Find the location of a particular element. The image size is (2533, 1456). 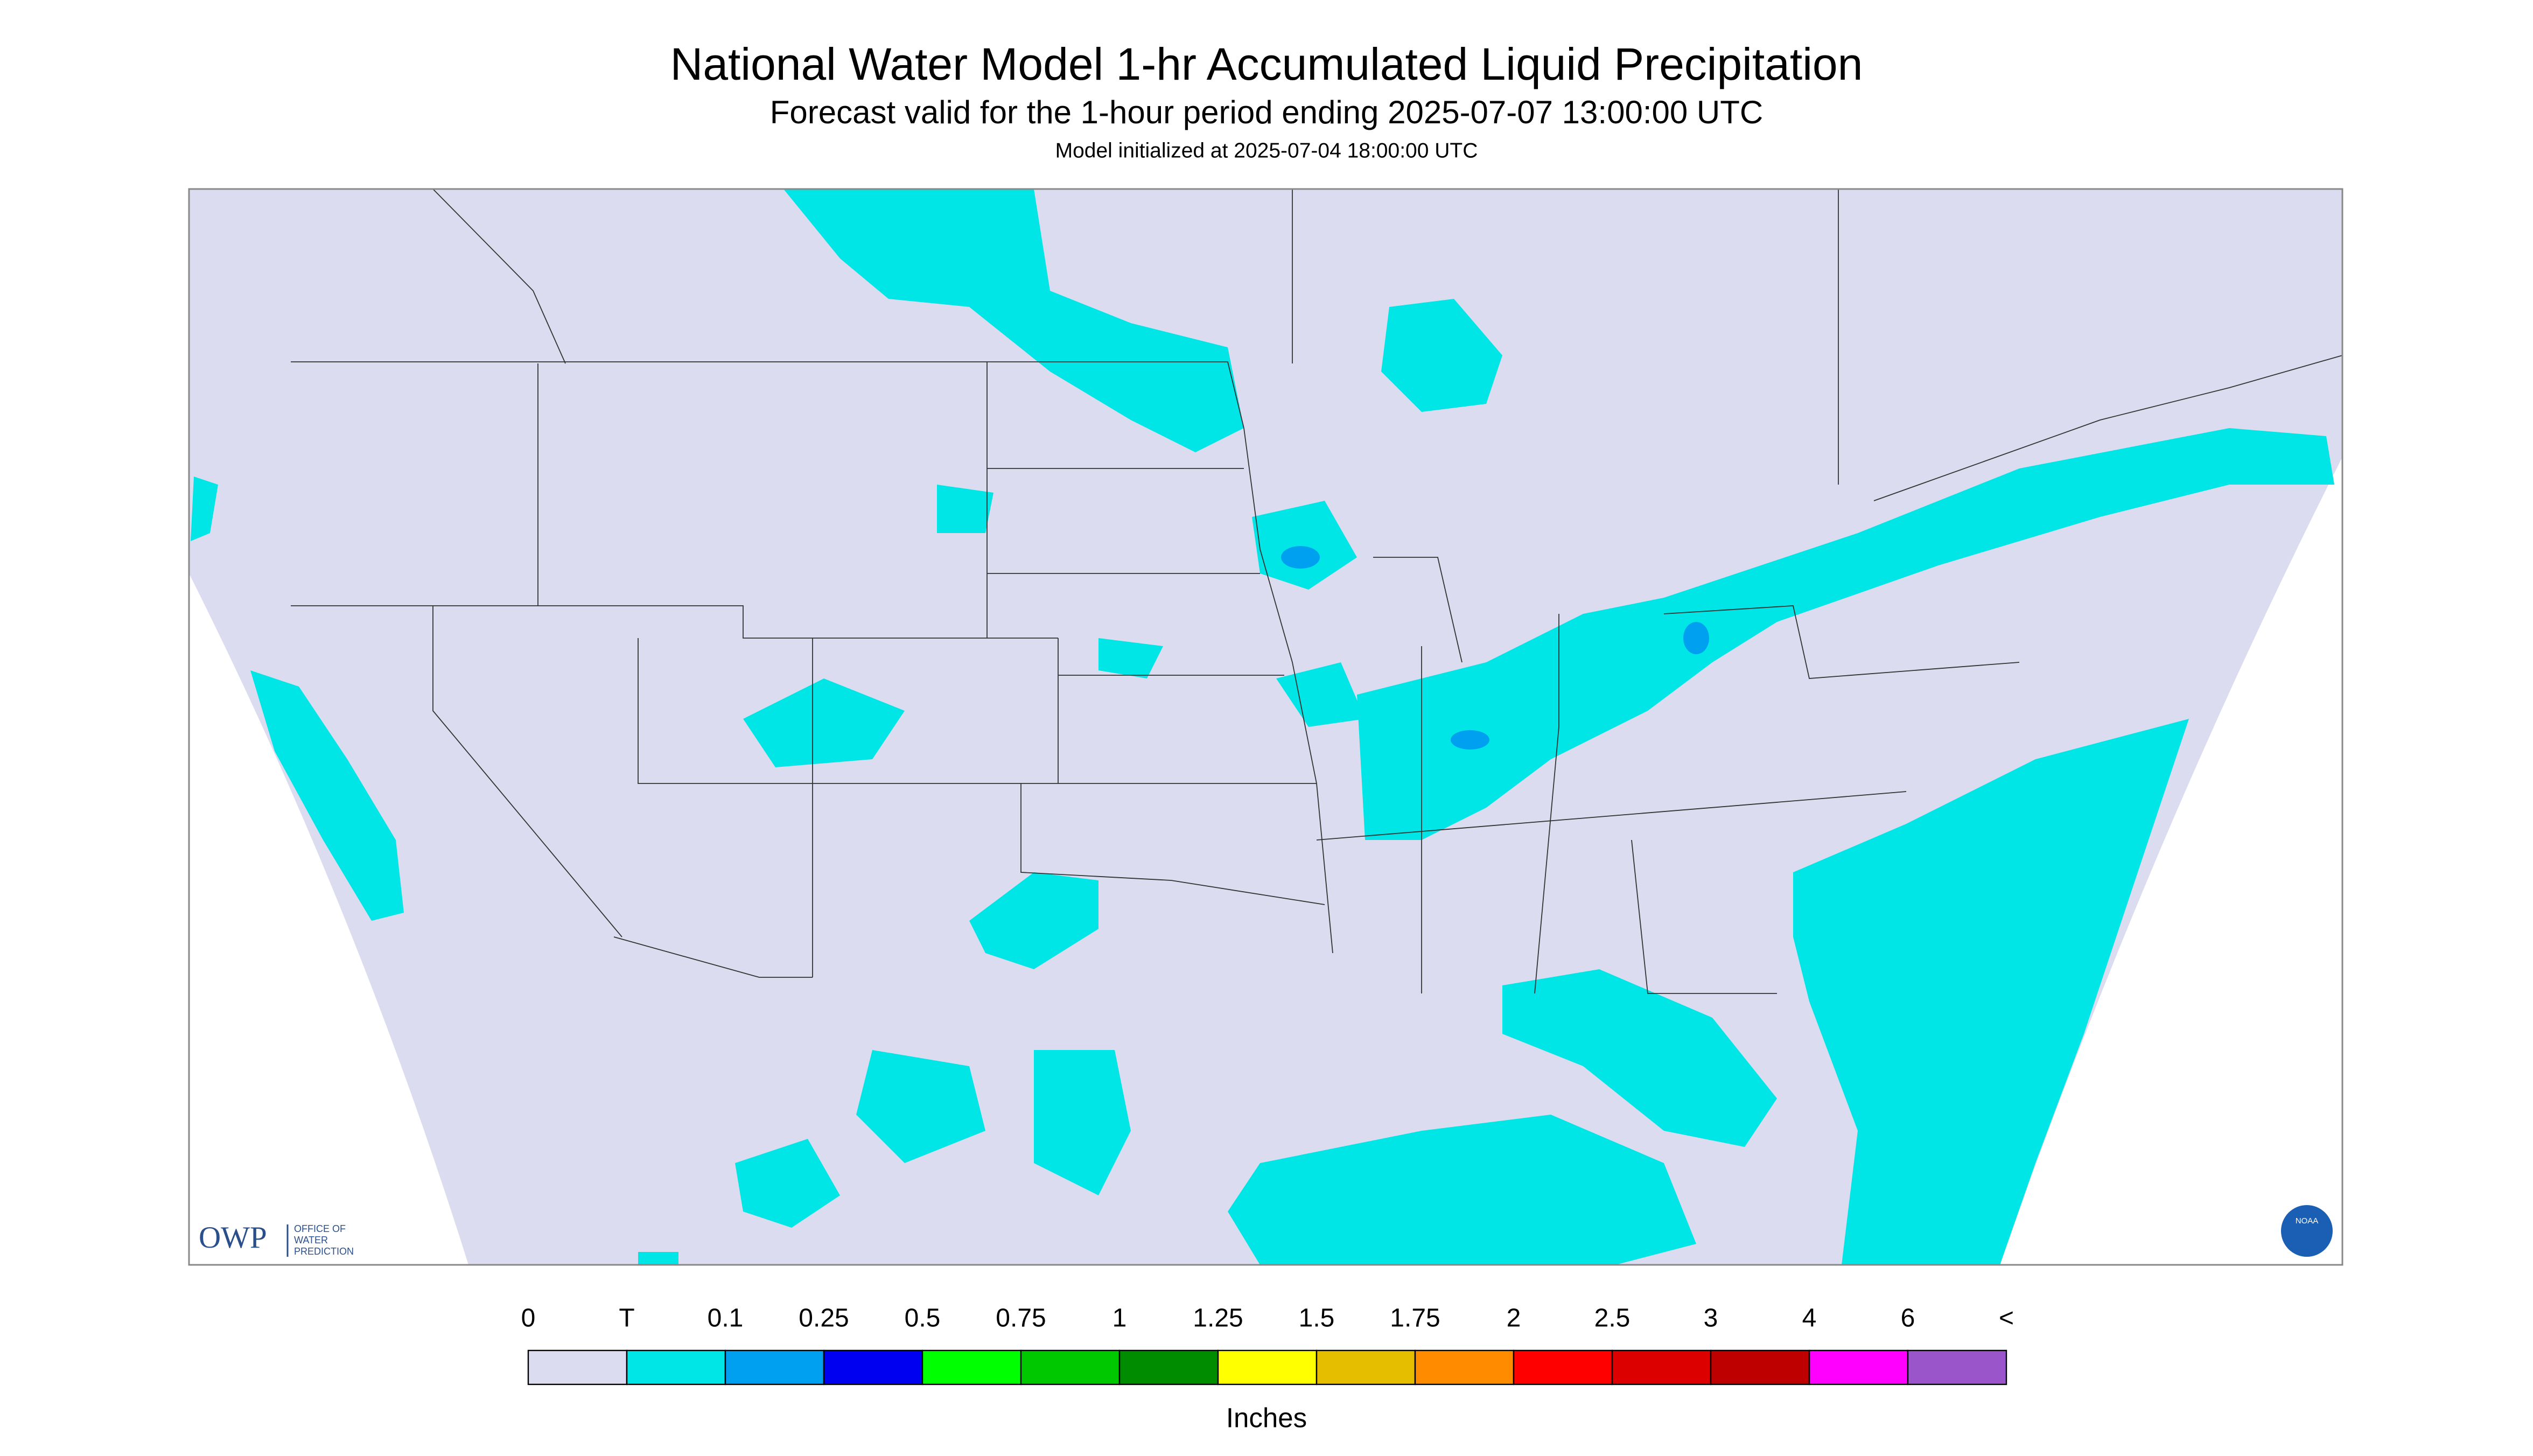

owp-text: PREDICTION is located at coordinates (324, 1251).